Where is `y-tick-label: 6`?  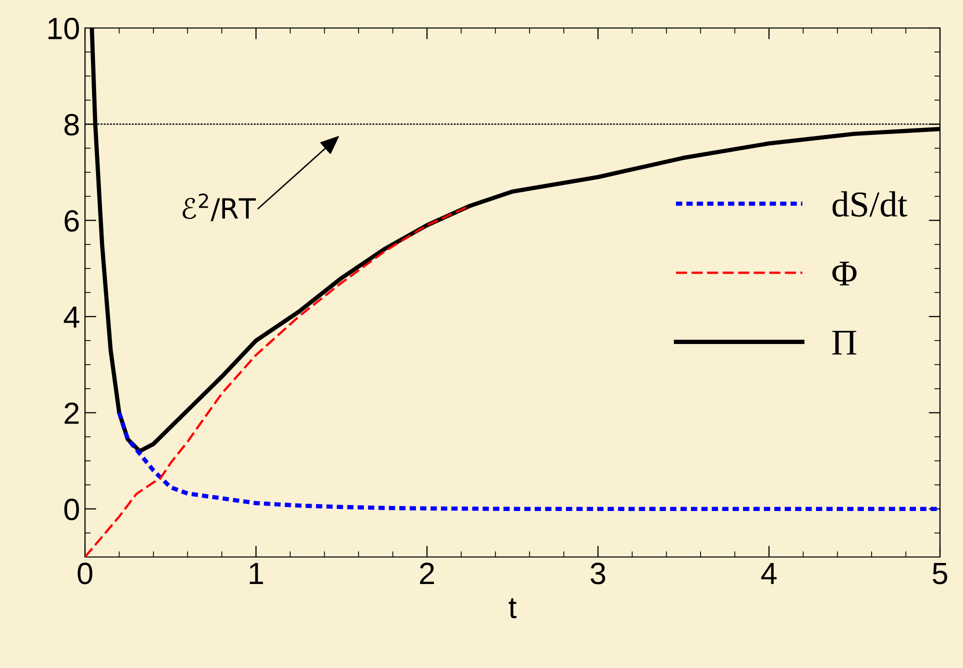
y-tick-label: 6 is located at coordinates (71, 221).